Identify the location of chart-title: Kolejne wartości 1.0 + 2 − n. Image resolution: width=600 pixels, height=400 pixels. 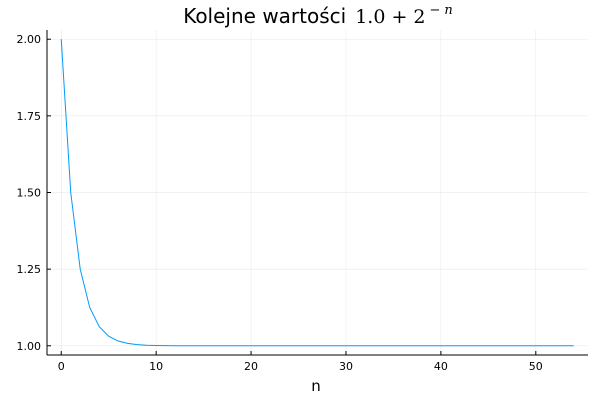
(318, 14).